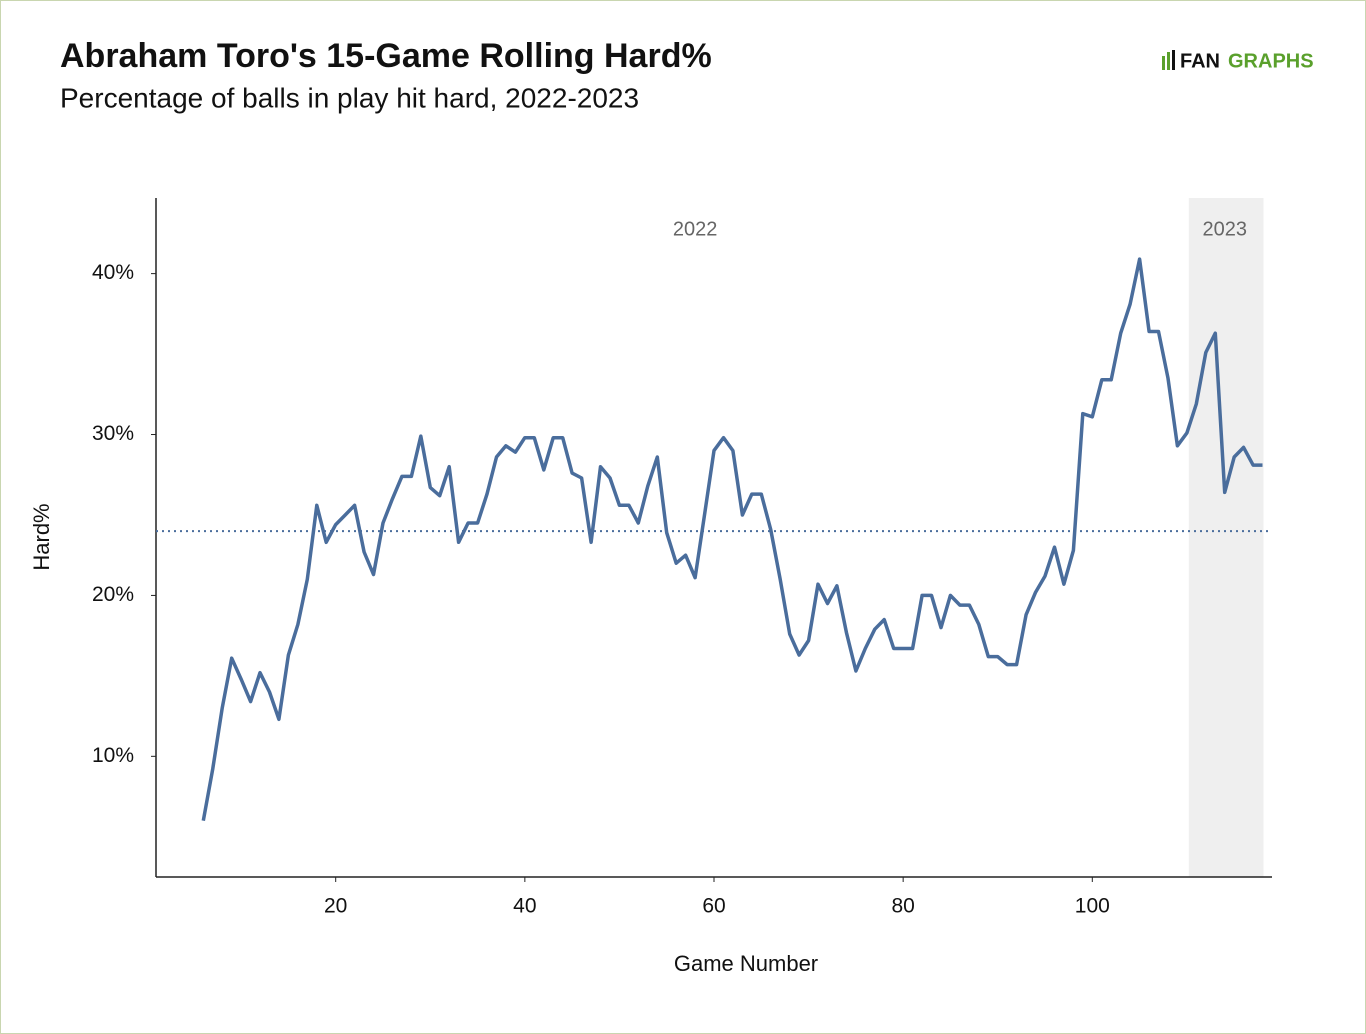 The width and height of the screenshot is (1366, 1034). What do you see at coordinates (1224, 229) in the screenshot?
I see `annotation: 2023` at bounding box center [1224, 229].